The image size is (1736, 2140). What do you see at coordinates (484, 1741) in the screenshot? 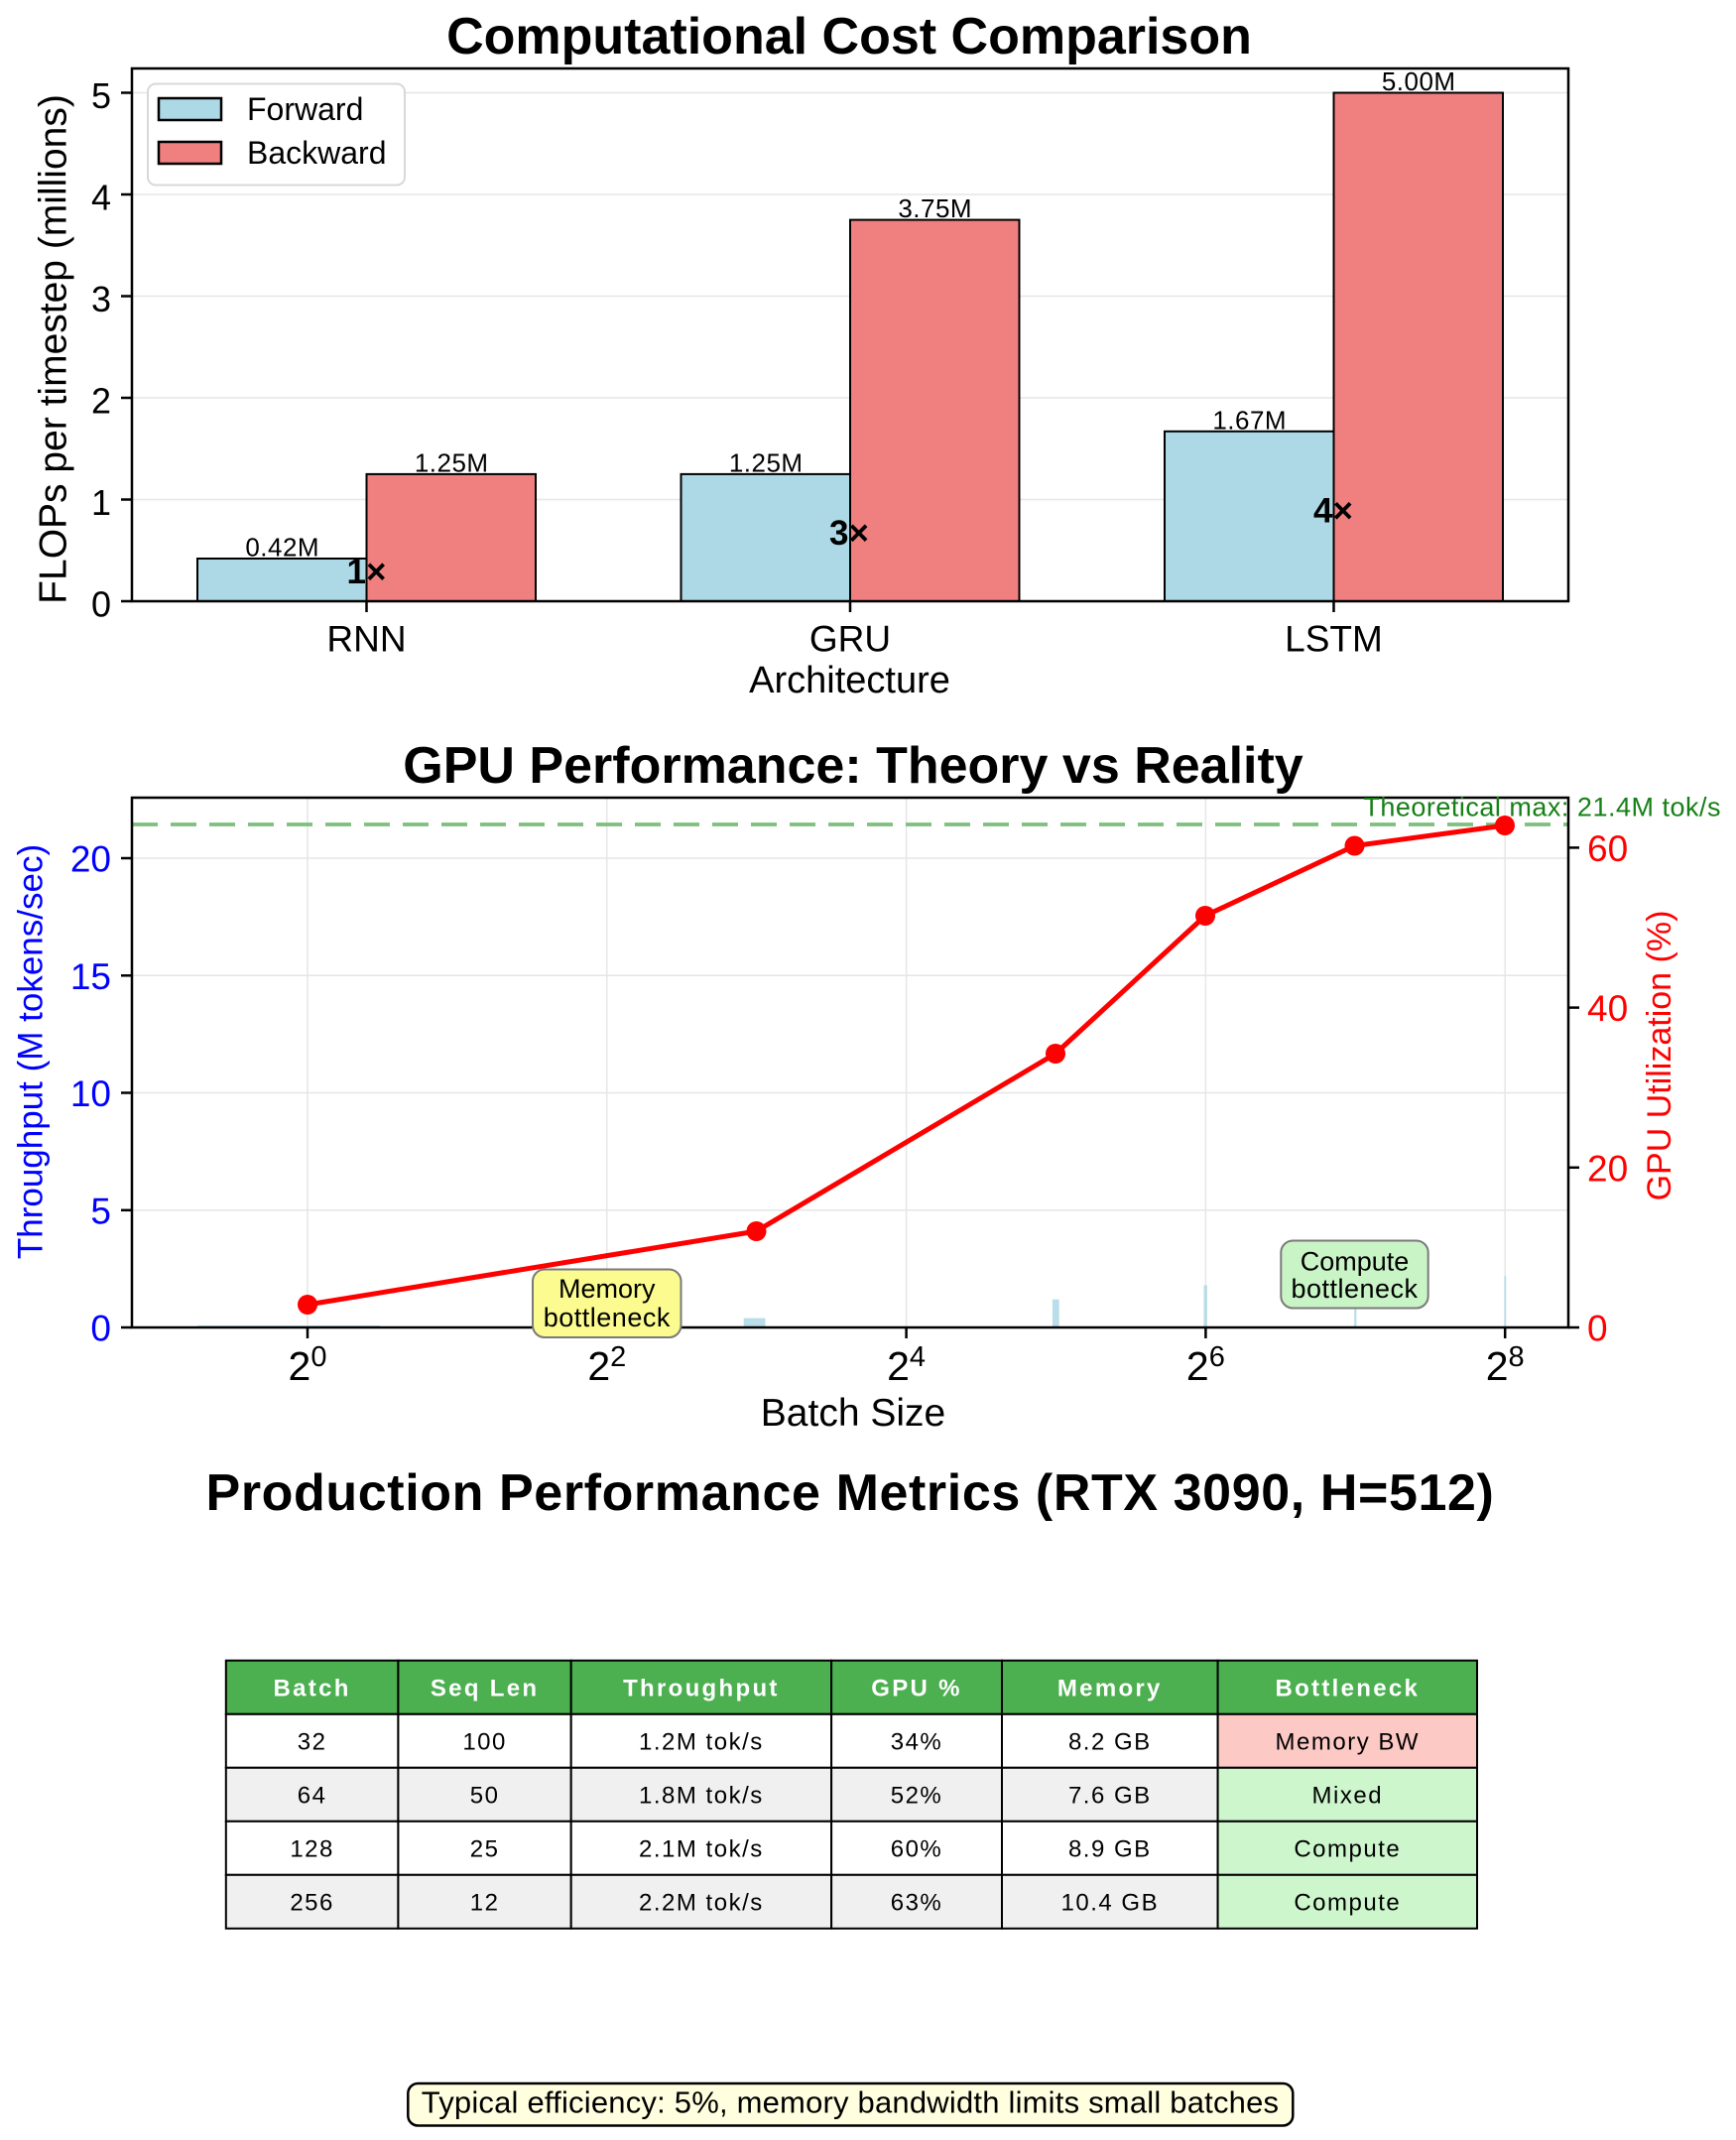
I see `svg-text: 100` at bounding box center [484, 1741].